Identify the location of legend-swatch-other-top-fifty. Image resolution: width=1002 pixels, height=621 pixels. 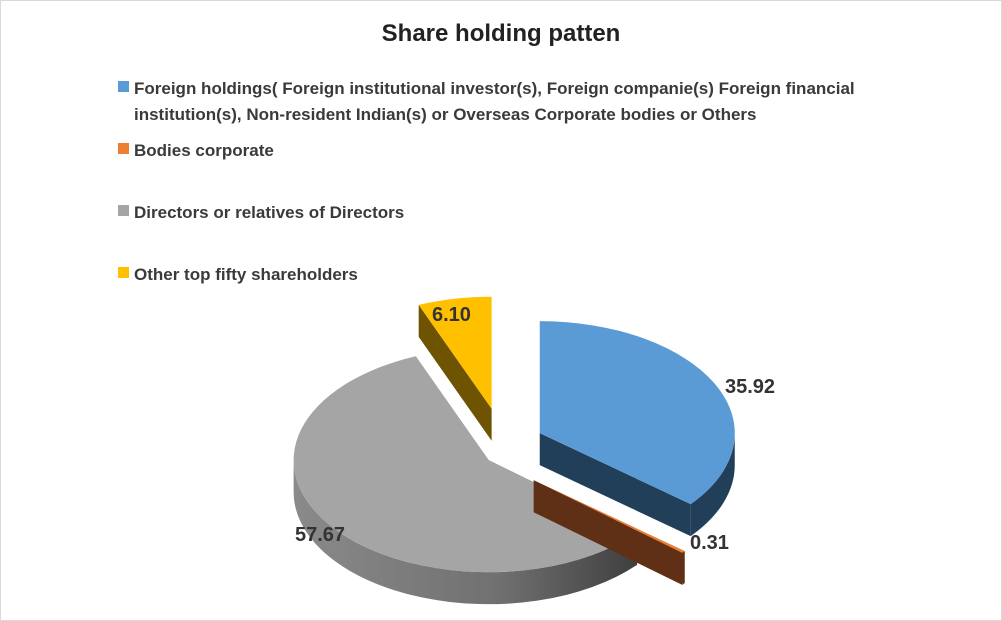
(123, 272).